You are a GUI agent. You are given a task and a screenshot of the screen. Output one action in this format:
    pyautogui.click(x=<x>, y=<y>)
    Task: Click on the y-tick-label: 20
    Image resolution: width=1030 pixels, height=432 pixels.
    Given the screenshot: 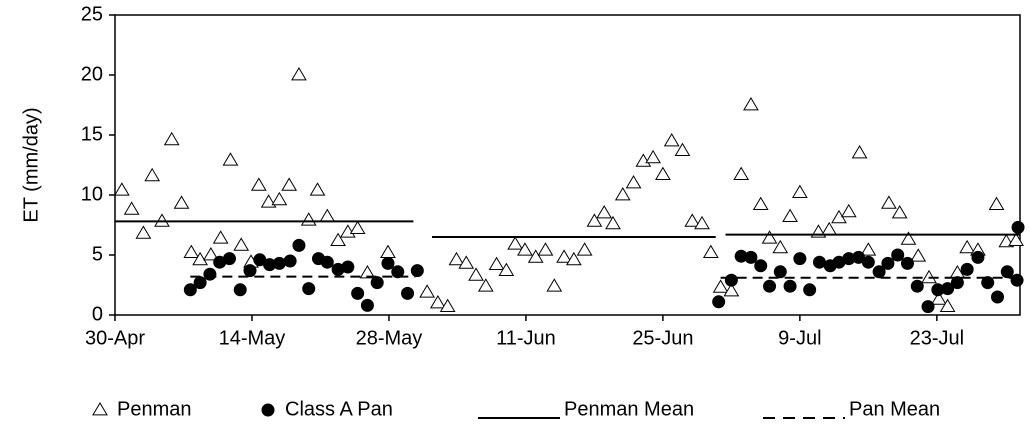 What is the action you would take?
    pyautogui.click(x=92, y=74)
    